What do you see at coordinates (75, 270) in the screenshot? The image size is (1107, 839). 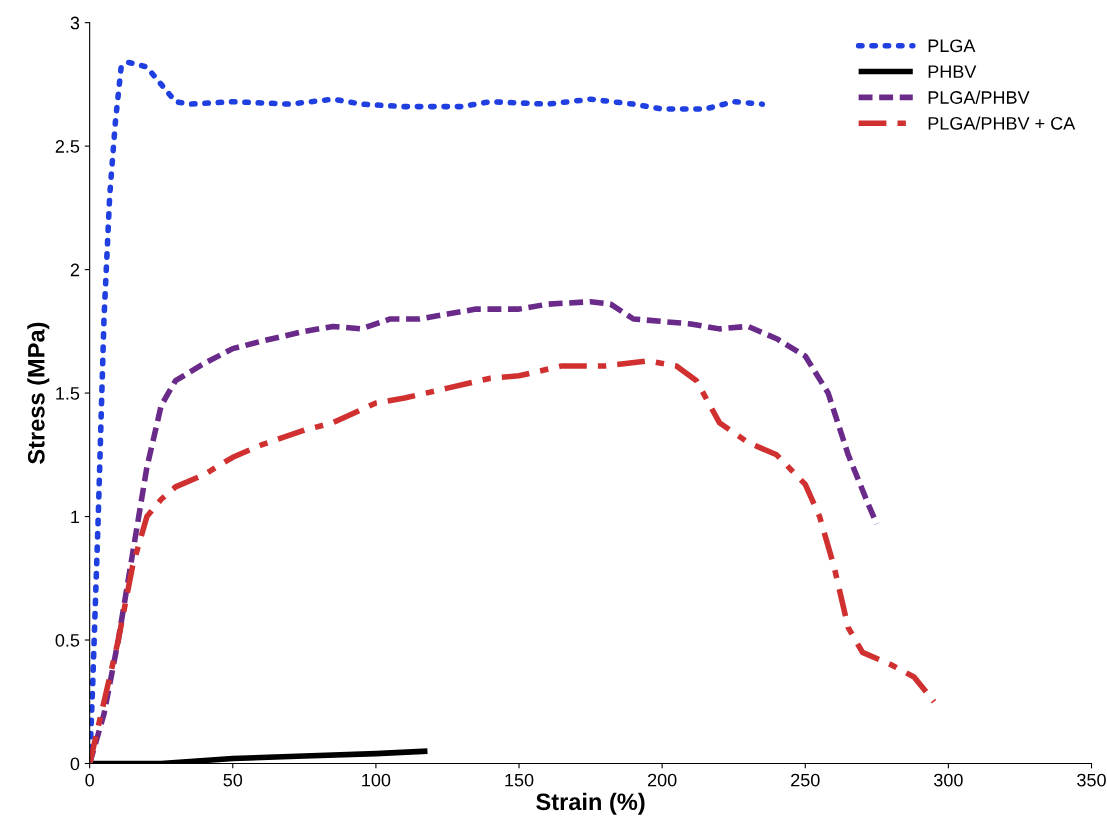 I see `y-tick-label: 2` at bounding box center [75, 270].